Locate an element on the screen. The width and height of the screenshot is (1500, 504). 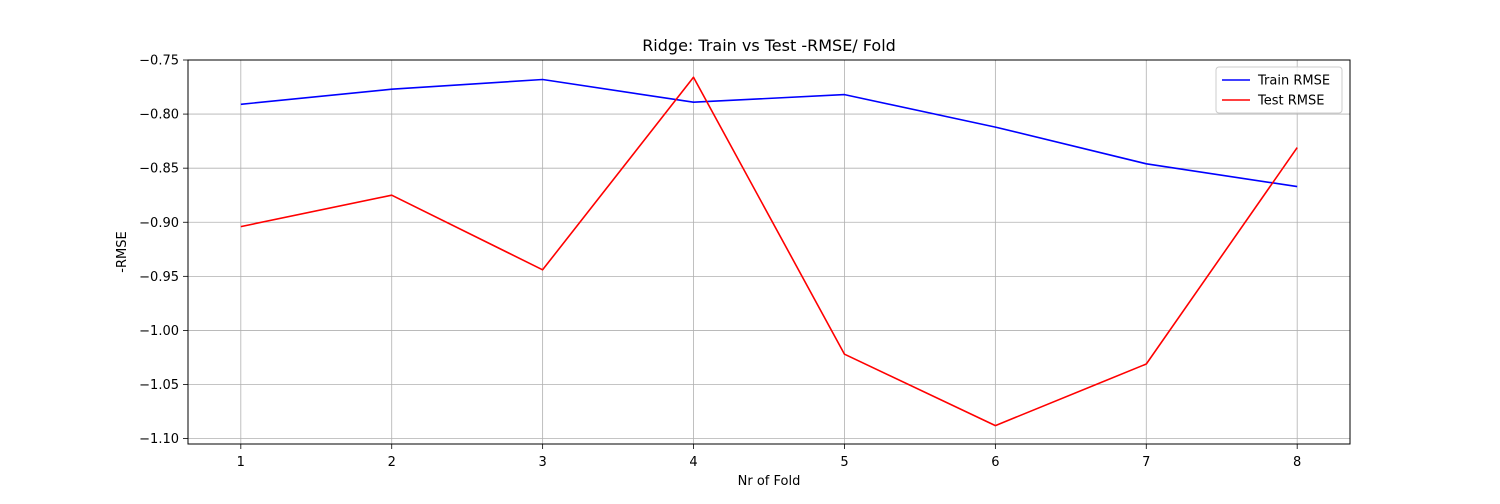
chart-title: Ridge: Train vs Test -RMSE/ Fold is located at coordinates (769, 45).